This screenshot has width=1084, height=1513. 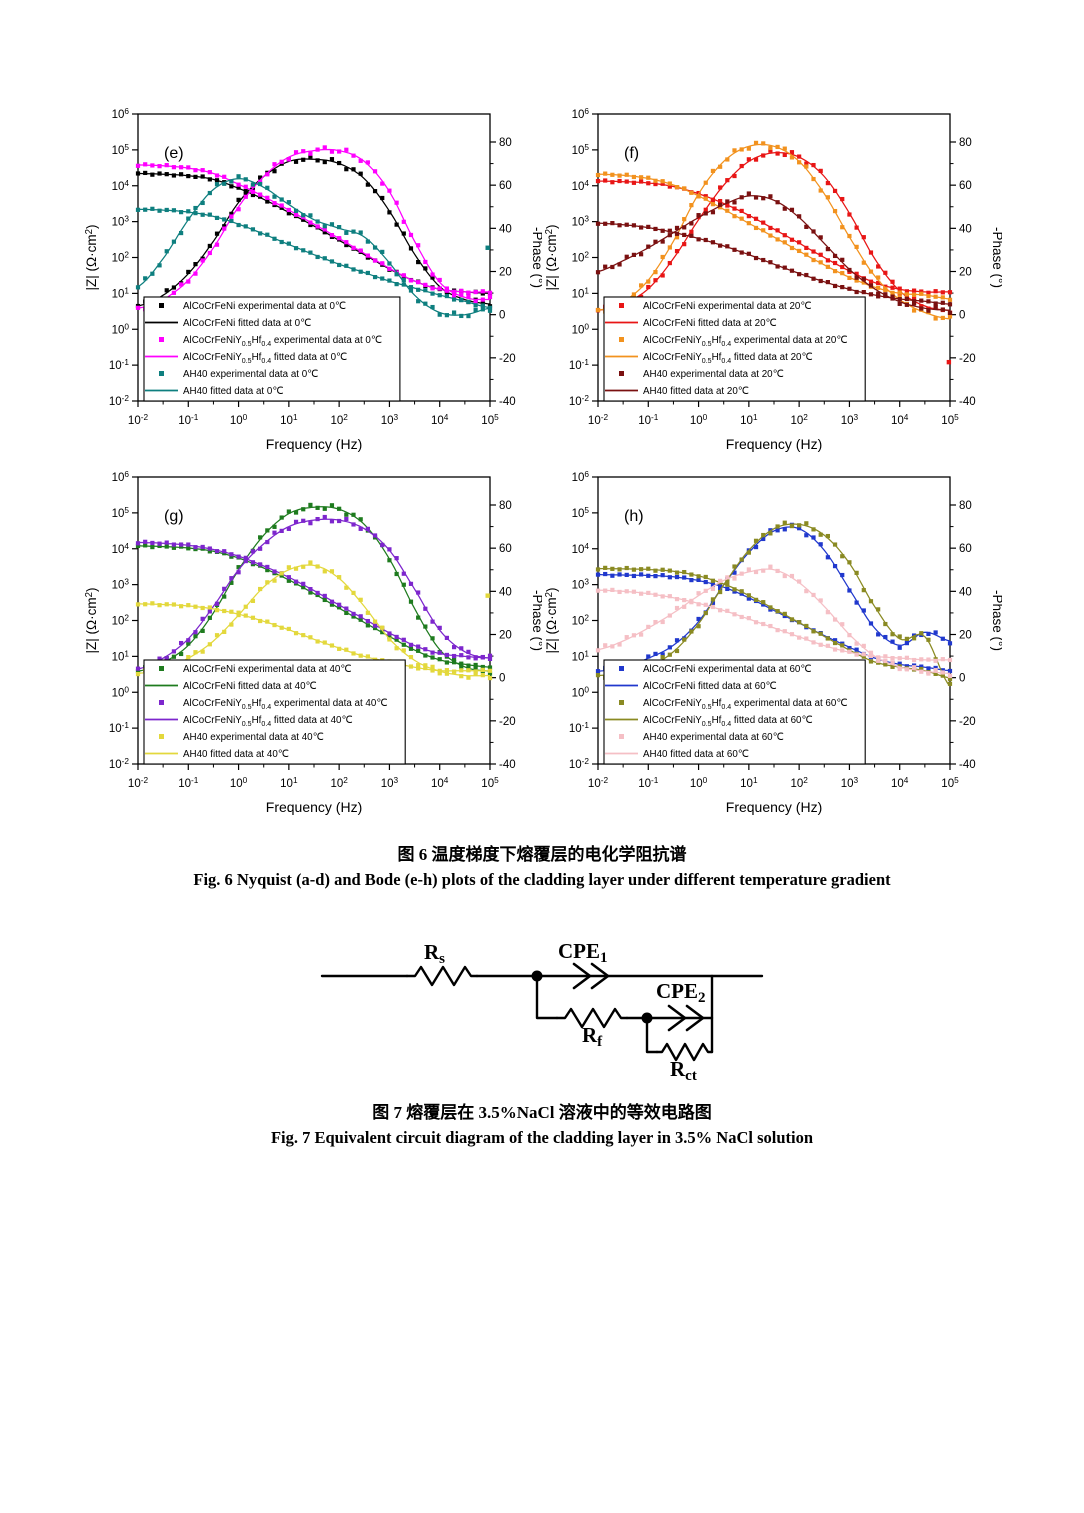 What do you see at coordinates (621, 736) in the screenshot?
I see `legend-marker-square` at bounding box center [621, 736].